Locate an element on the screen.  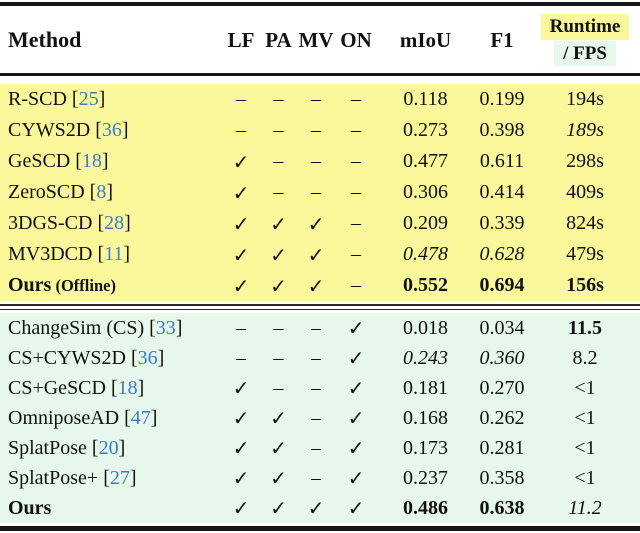
runtime-value: 824s is located at coordinates (585, 223).